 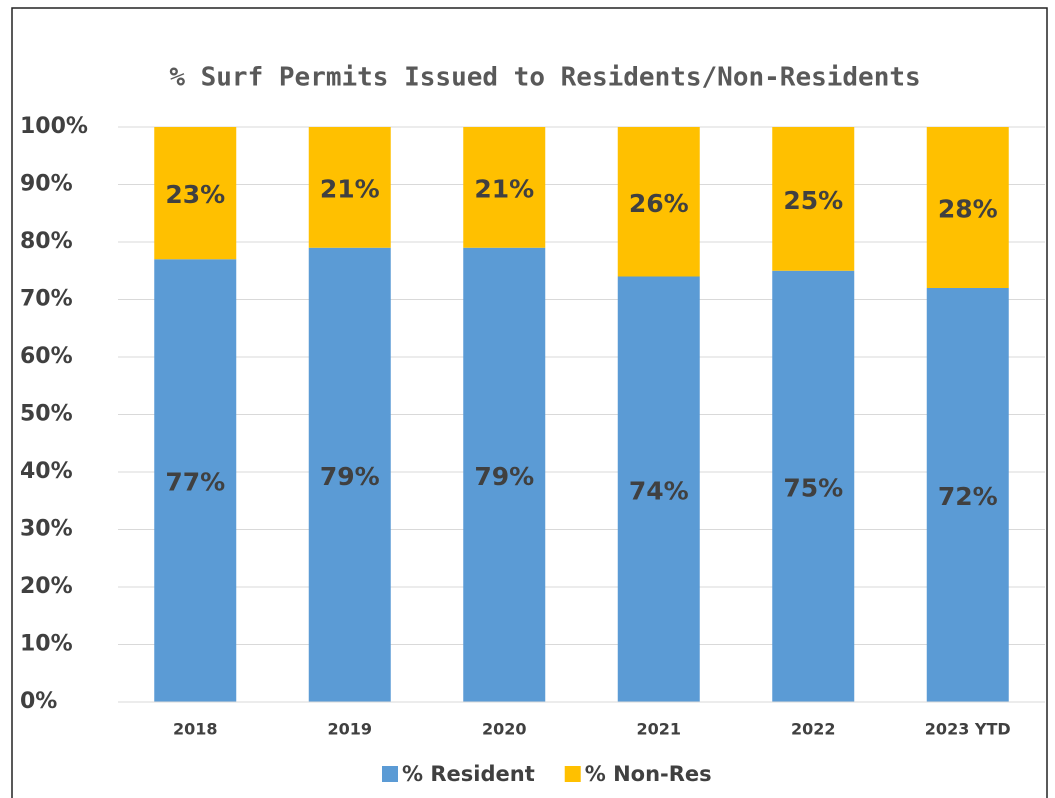 I want to click on data-label: 26%, so click(x=659, y=203).